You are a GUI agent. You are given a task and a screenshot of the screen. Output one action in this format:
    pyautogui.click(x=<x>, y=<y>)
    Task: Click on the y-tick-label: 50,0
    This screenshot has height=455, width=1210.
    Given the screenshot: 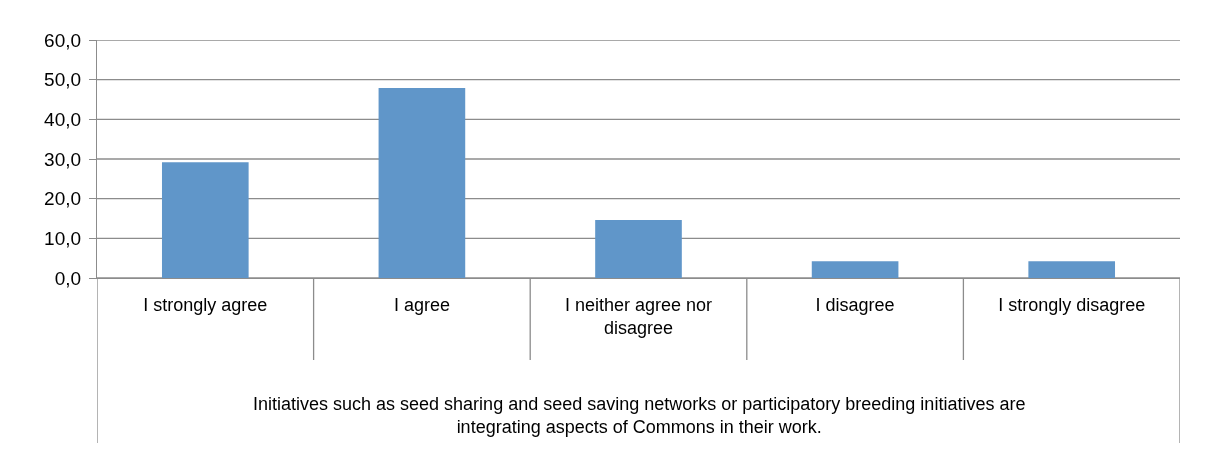 What is the action you would take?
    pyautogui.click(x=63, y=80)
    